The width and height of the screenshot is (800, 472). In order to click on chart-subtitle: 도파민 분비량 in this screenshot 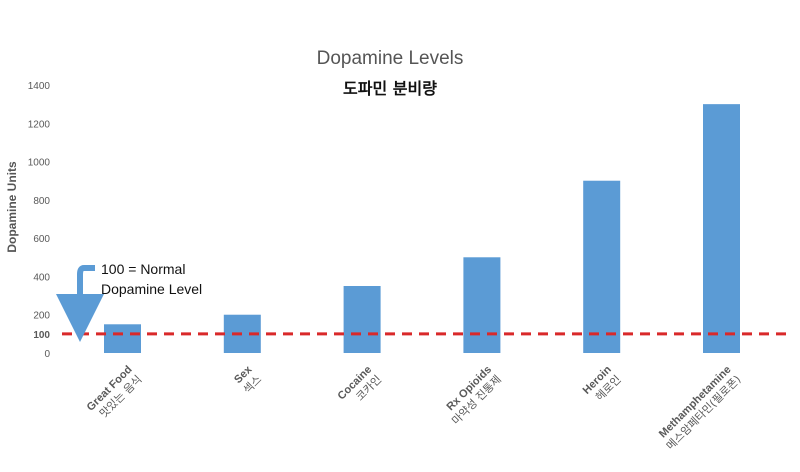, I will do `click(390, 88)`.